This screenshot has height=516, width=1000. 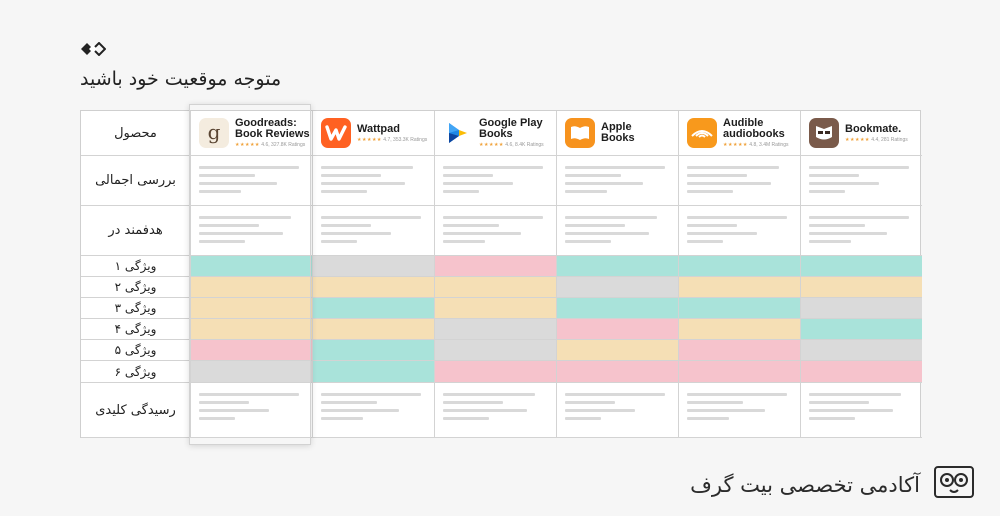 I want to click on product-info: Audible audiobooks ★★★★★ 4.8, 3.4M Ratings, so click(x=756, y=133).